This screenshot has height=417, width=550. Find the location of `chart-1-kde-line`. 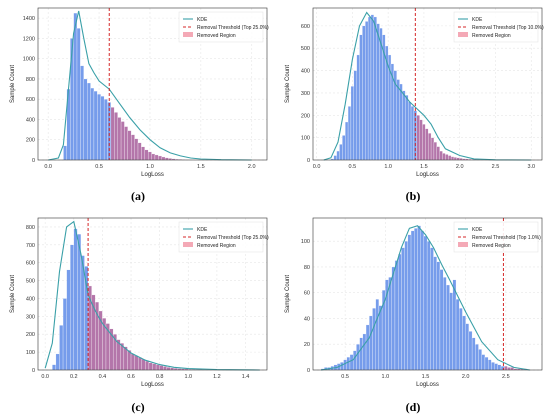

chart-1-kde-line is located at coordinates (427, 86).